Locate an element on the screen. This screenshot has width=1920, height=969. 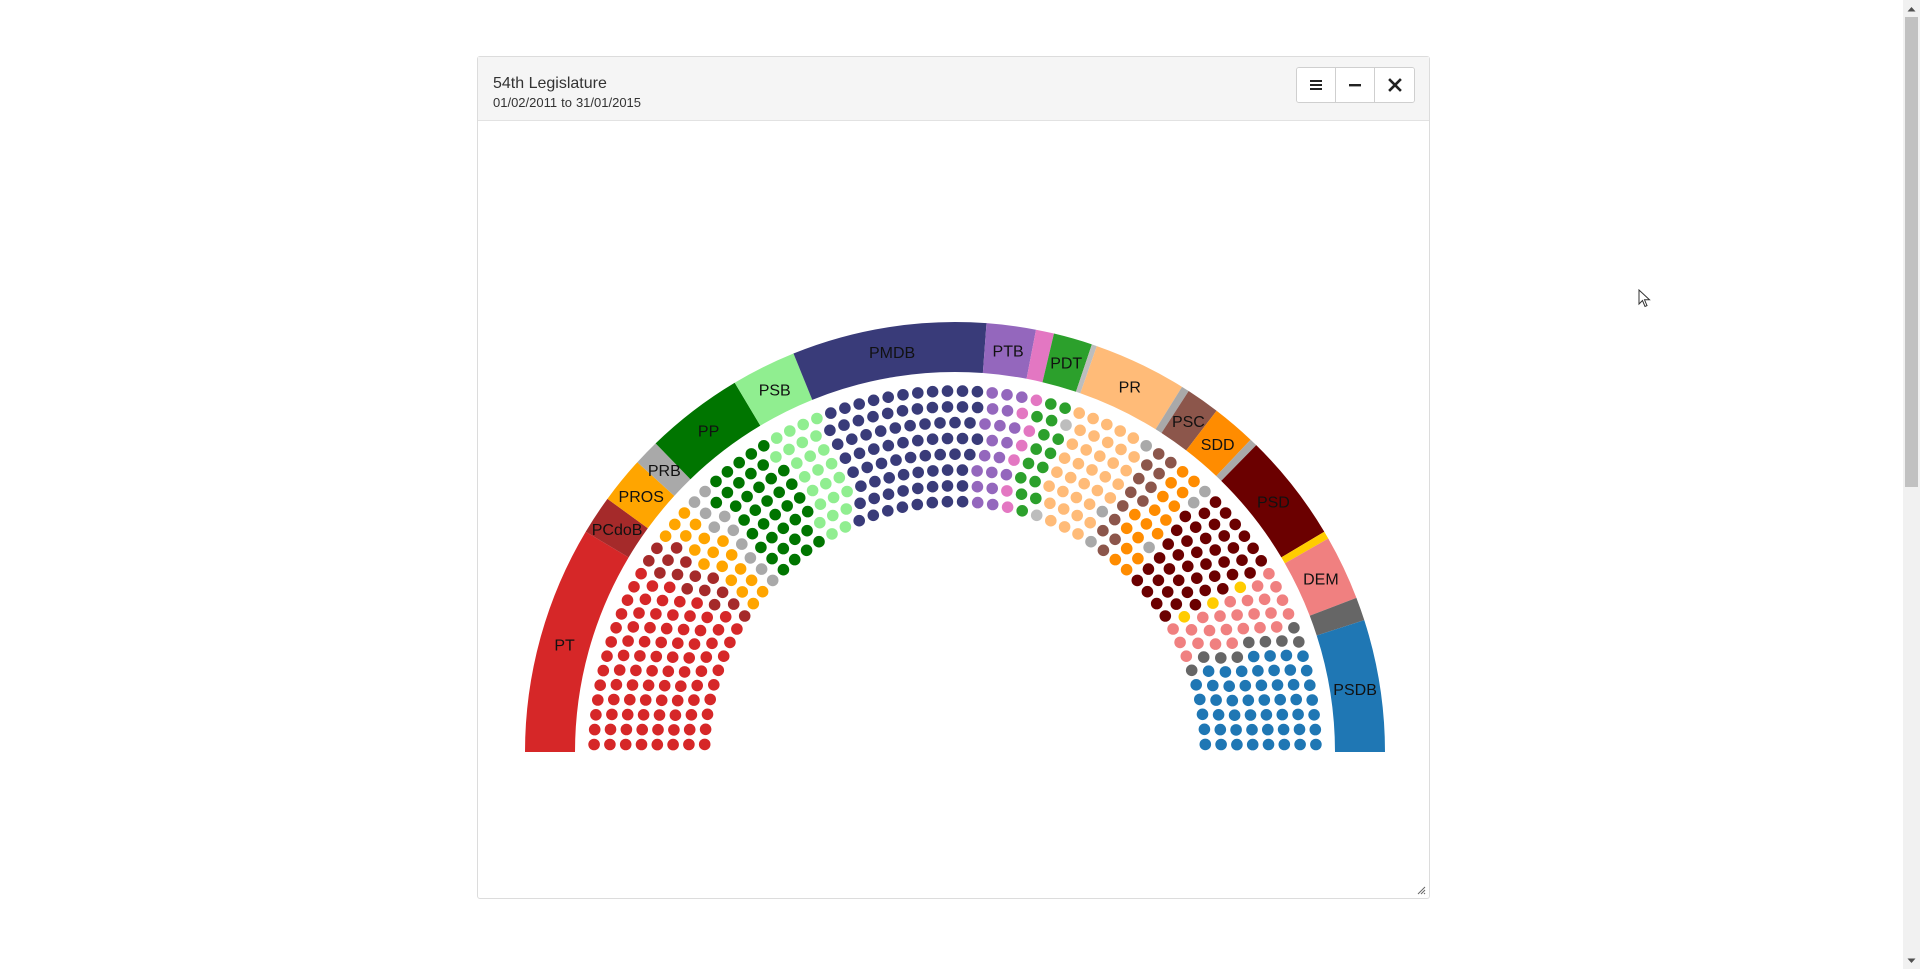
party-arc-psdb is located at coordinates (1350, 686).